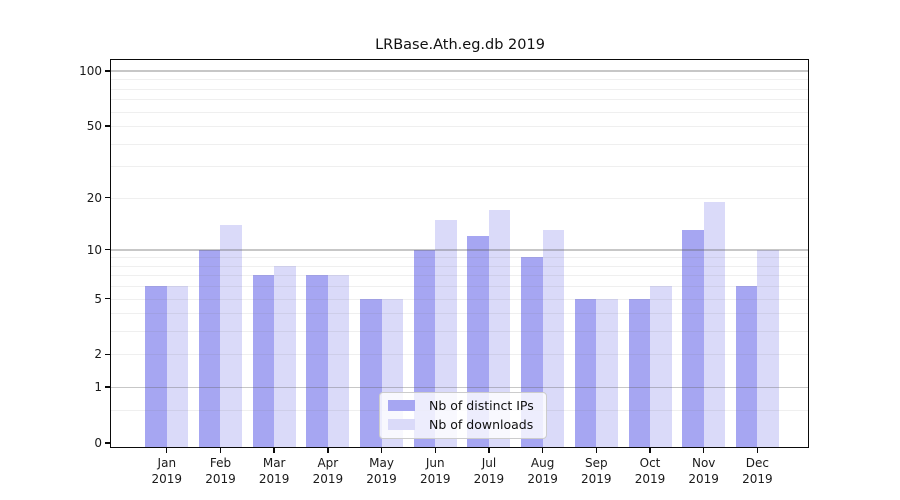  I want to click on x-tick-label: Dec 2019, so click(757, 471).